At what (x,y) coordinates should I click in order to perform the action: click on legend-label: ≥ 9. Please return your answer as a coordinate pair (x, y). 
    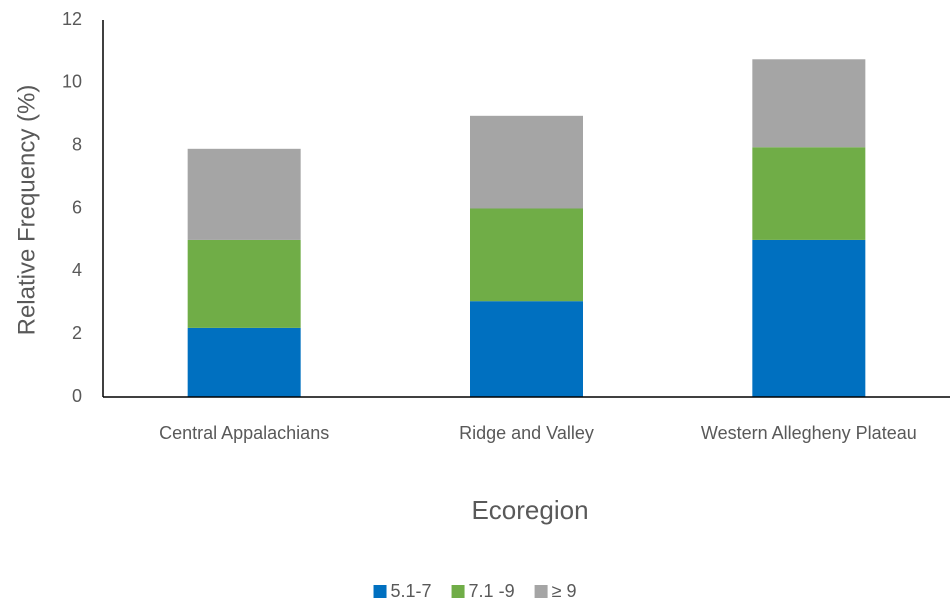
    Looking at the image, I should click on (564, 591).